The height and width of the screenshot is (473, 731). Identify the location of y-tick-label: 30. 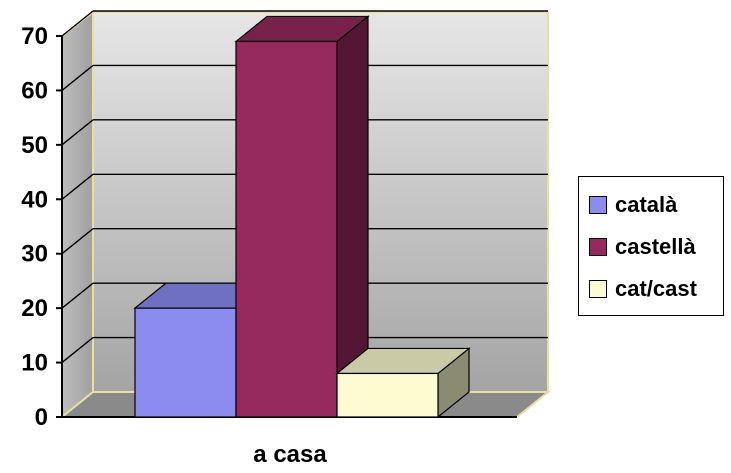
(34, 254).